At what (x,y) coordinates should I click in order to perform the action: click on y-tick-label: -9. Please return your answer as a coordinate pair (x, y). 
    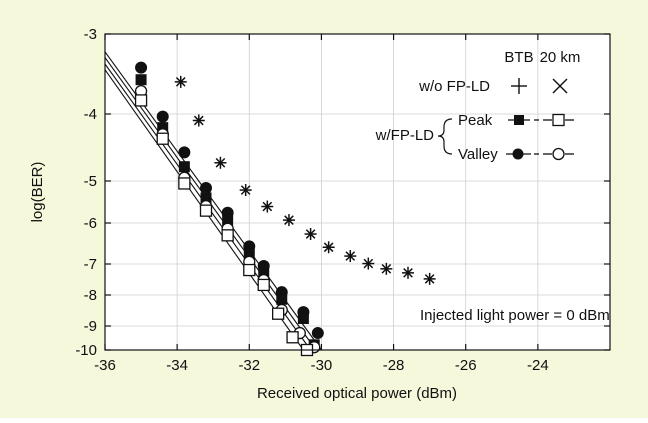
    Looking at the image, I should click on (90, 326).